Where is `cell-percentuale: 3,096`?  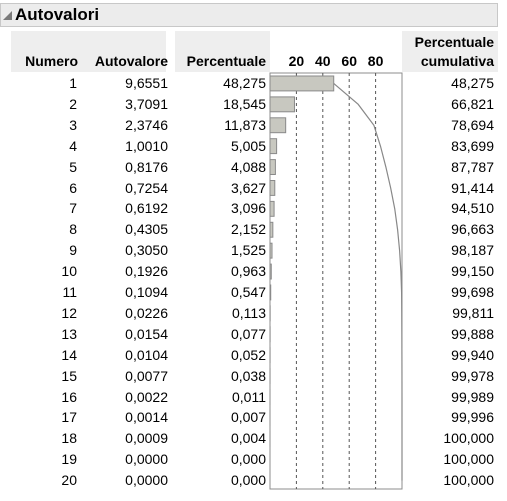
cell-percentuale: 3,096 is located at coordinates (248, 208).